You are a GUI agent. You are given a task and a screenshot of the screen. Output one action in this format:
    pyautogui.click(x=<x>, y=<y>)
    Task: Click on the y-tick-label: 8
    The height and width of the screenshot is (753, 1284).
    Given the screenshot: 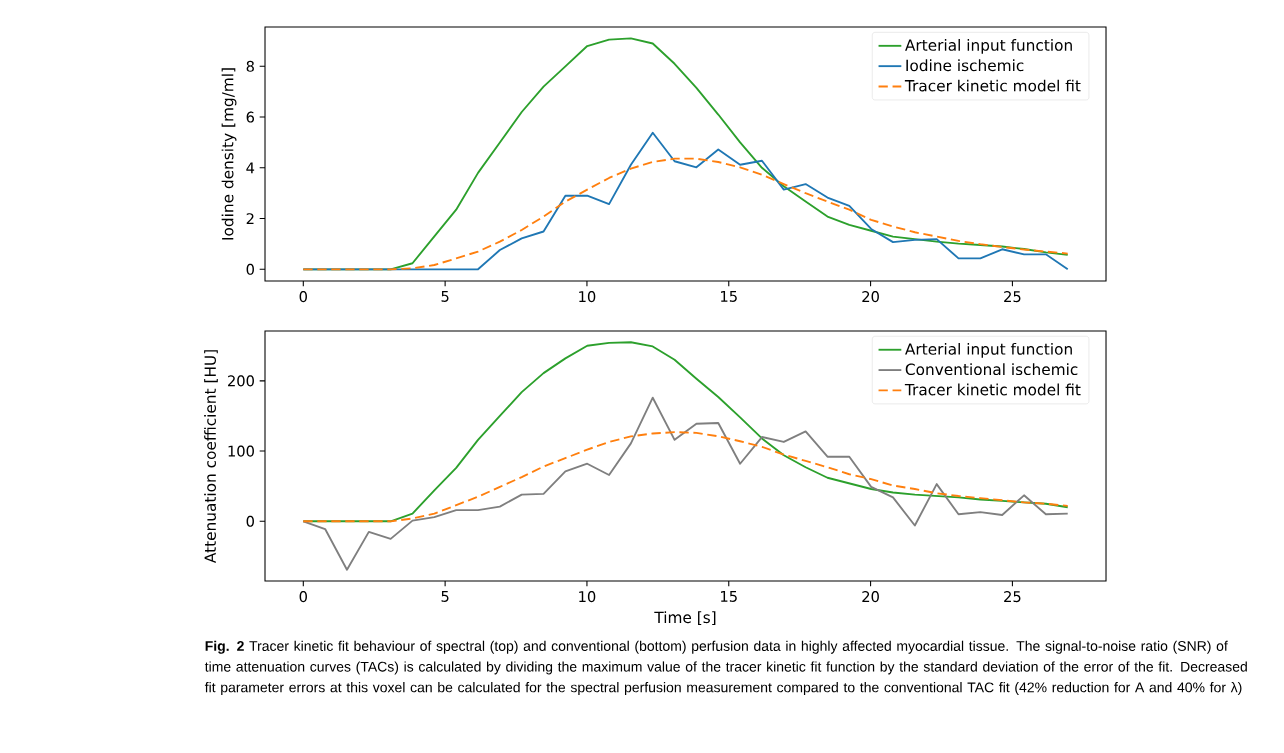 What is the action you would take?
    pyautogui.click(x=250, y=66)
    